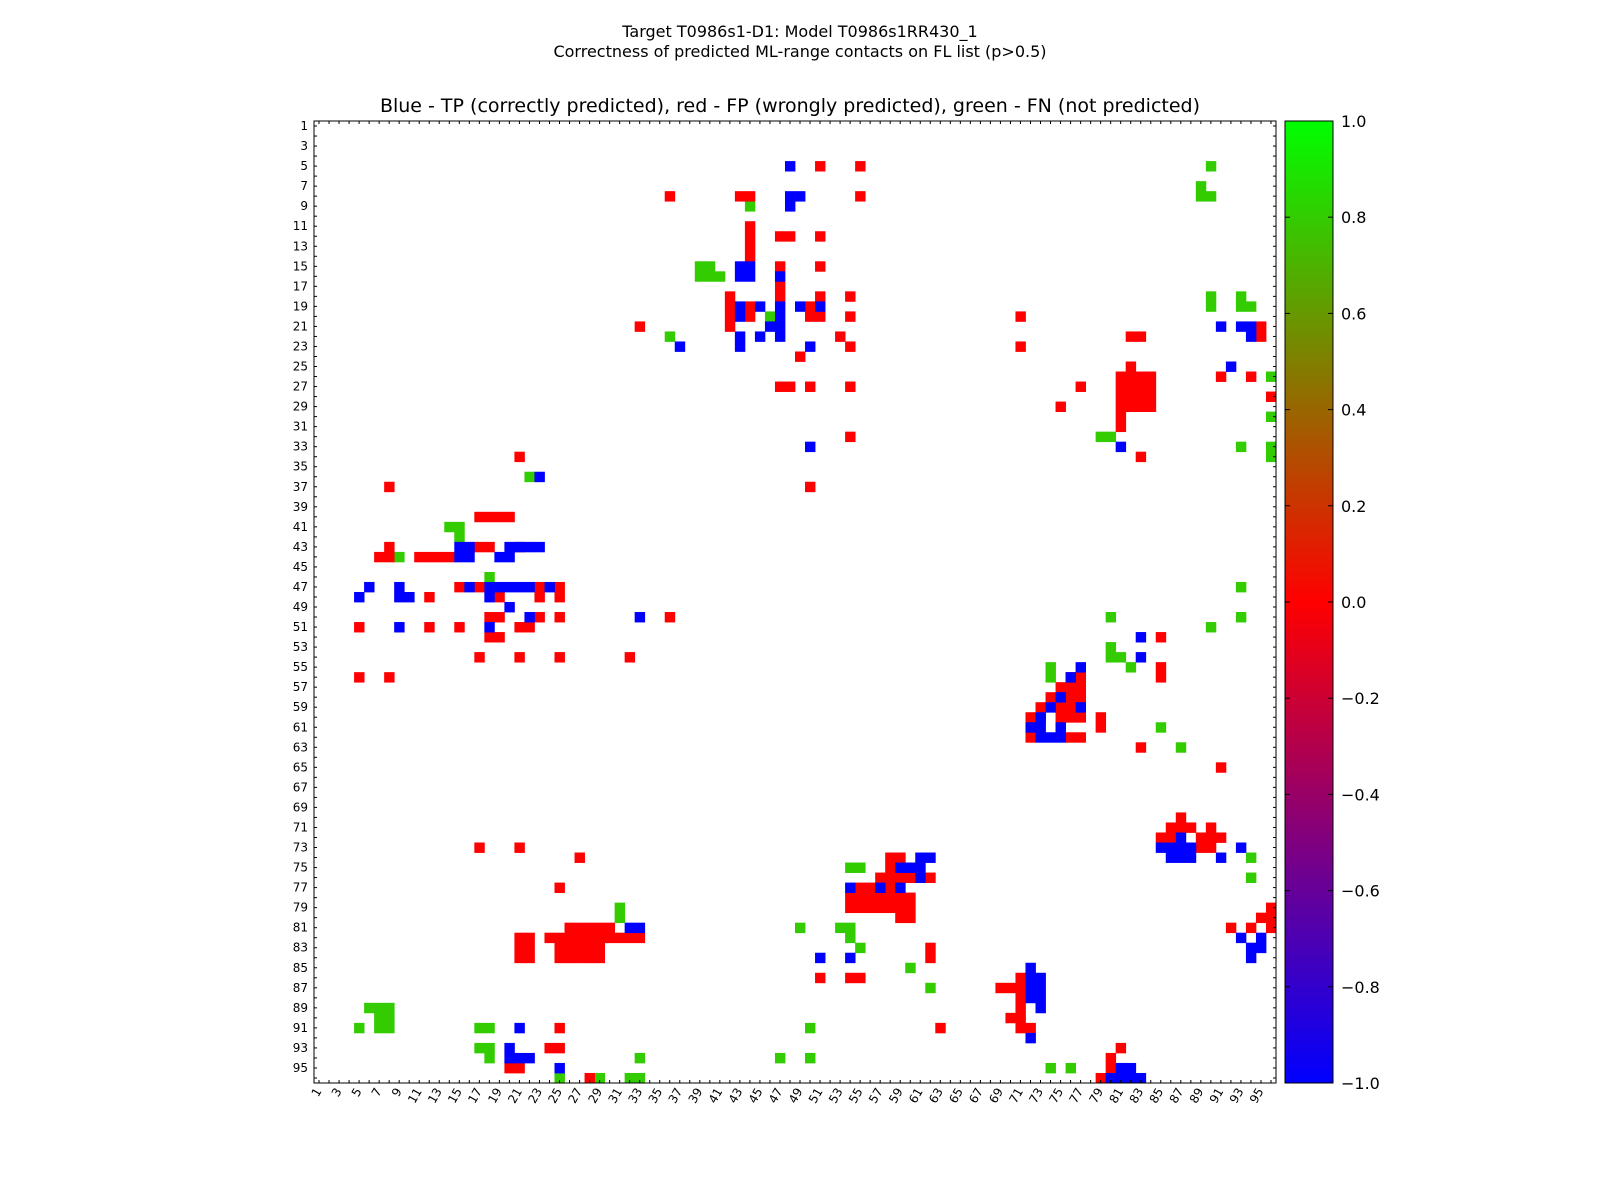  I want to click on y-tick-label: 5, so click(304, 166).